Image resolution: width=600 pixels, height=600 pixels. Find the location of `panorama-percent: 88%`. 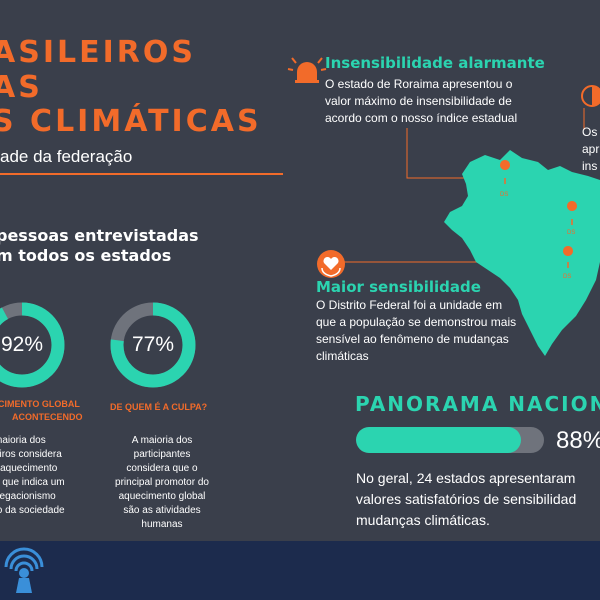

panorama-percent: 88% is located at coordinates (578, 440).